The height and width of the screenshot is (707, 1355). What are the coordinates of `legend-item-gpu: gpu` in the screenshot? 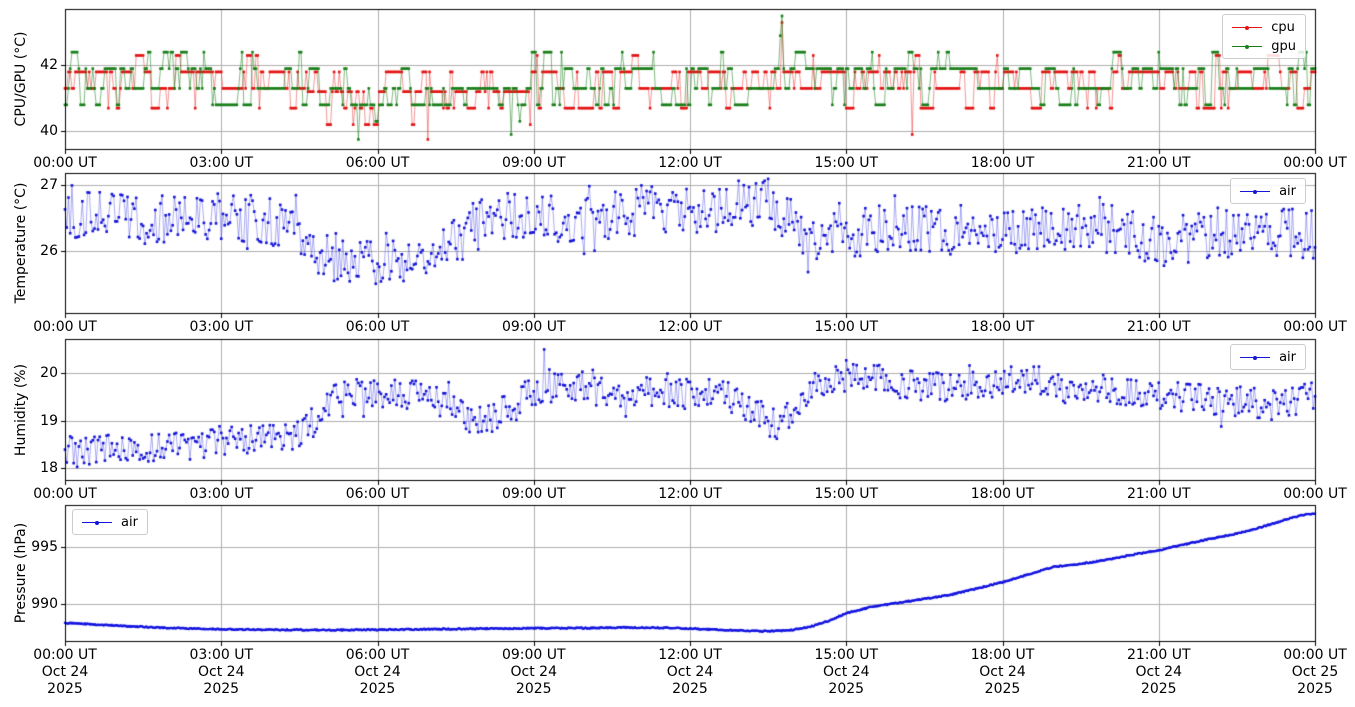 It's located at (1264, 46).